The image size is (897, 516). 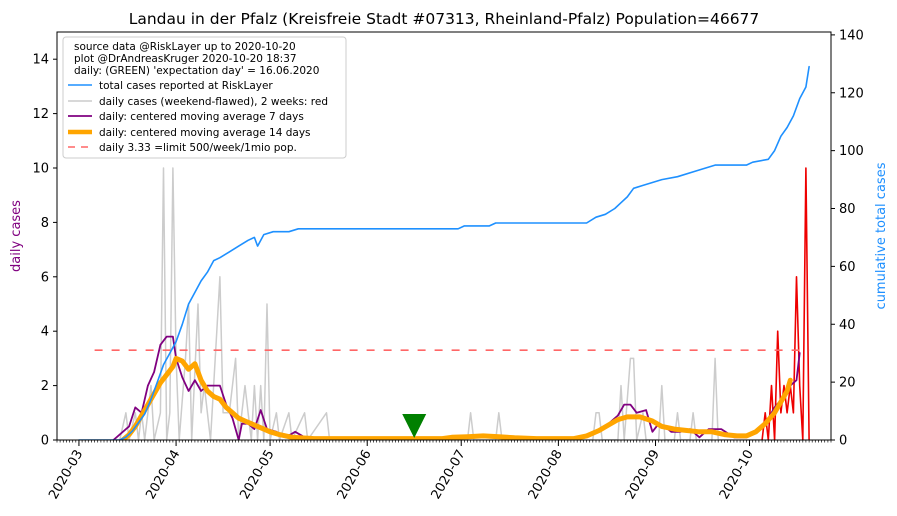 What do you see at coordinates (16, 236) in the screenshot?
I see `left-axis-label: daily cases` at bounding box center [16, 236].